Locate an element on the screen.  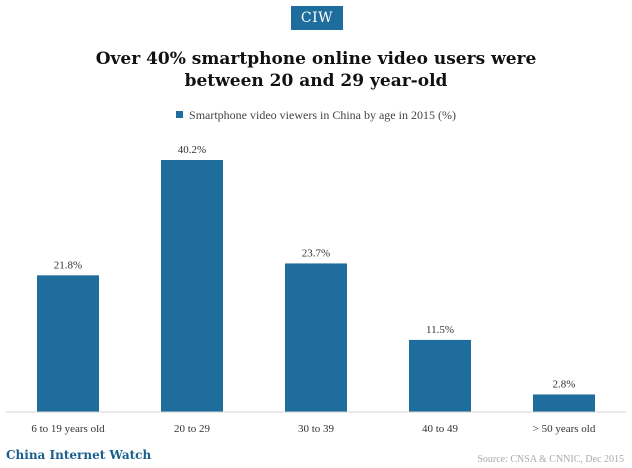
x-tick-label-0: 6 to 19 years old is located at coordinates (68, 429).